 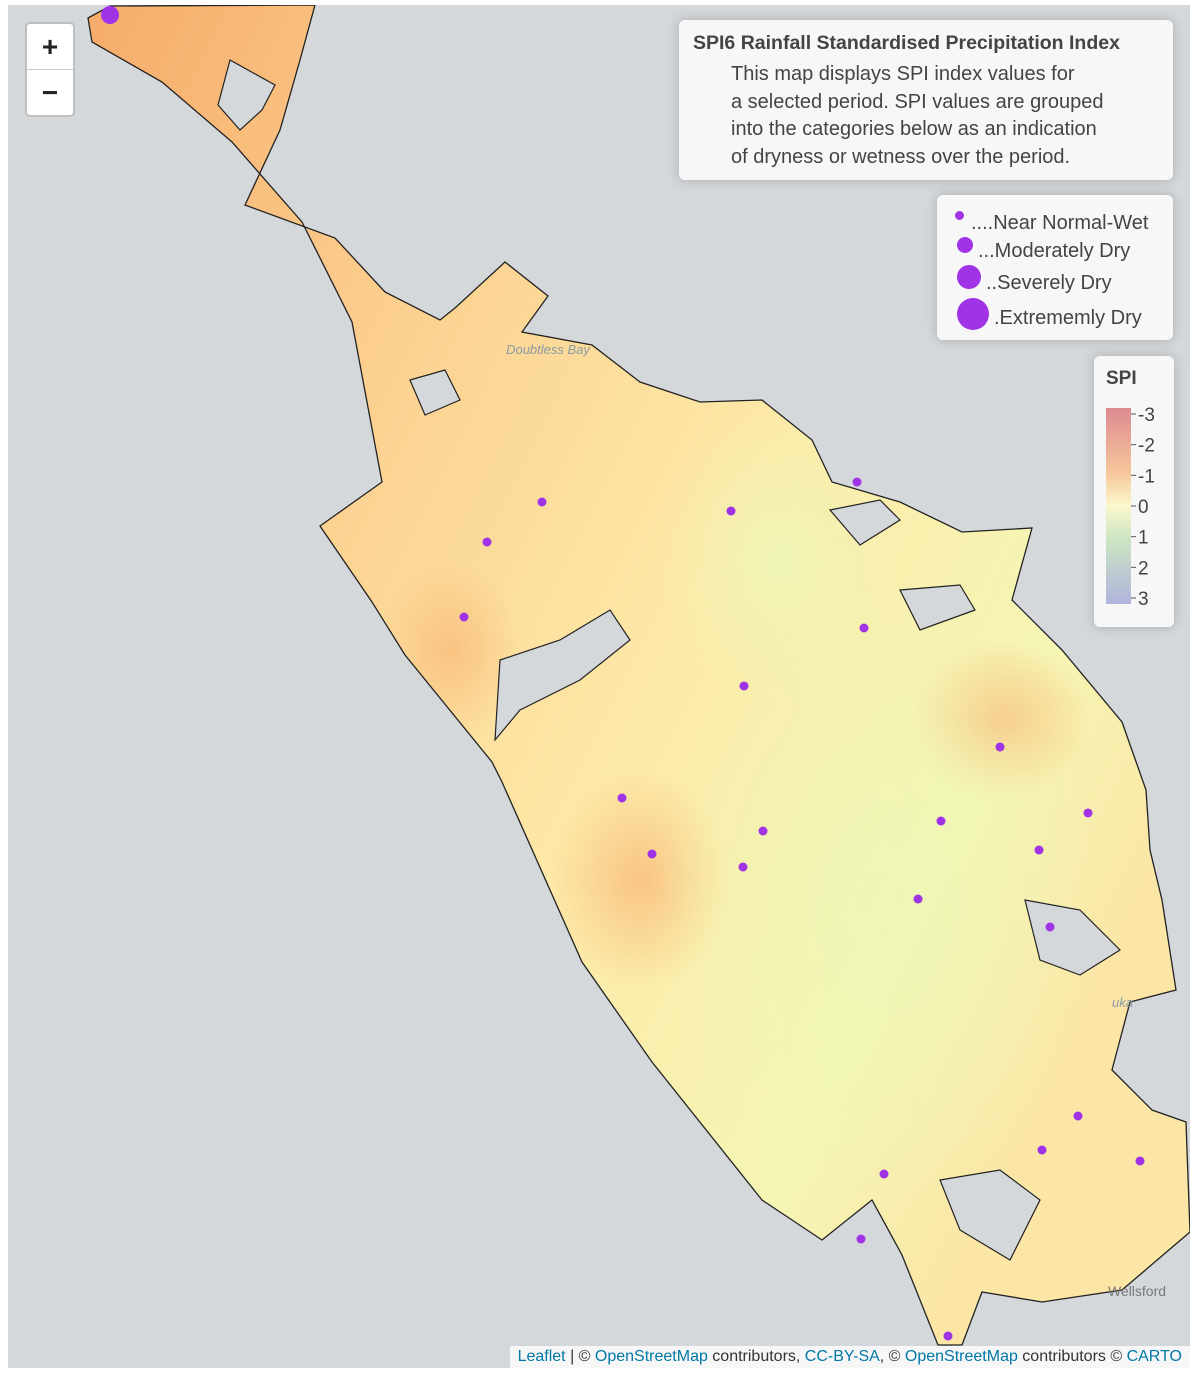 What do you see at coordinates (1122, 1002) in the screenshot?
I see `place-label: uka` at bounding box center [1122, 1002].